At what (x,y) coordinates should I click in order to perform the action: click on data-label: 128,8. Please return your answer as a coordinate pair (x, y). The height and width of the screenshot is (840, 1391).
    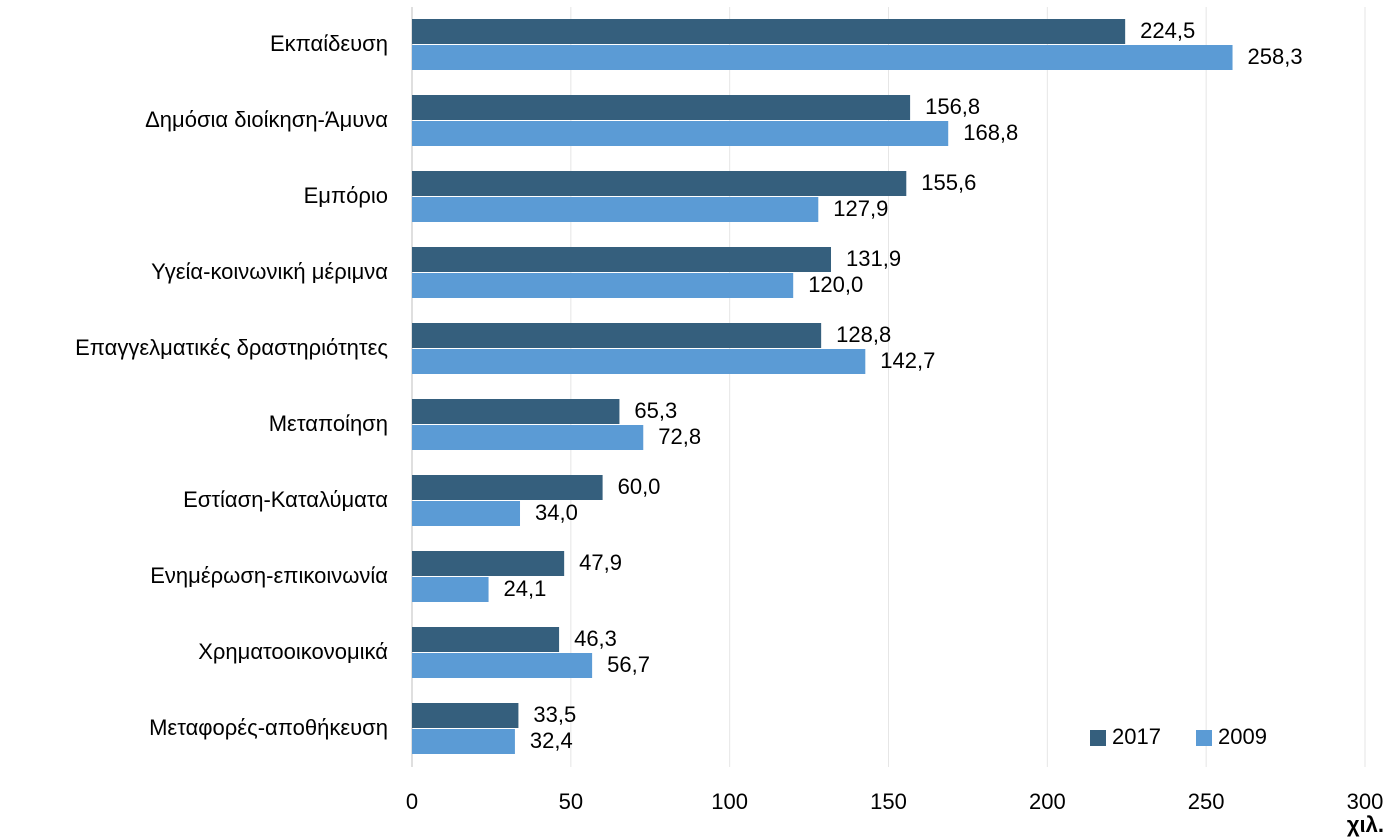
    Looking at the image, I should click on (863, 334).